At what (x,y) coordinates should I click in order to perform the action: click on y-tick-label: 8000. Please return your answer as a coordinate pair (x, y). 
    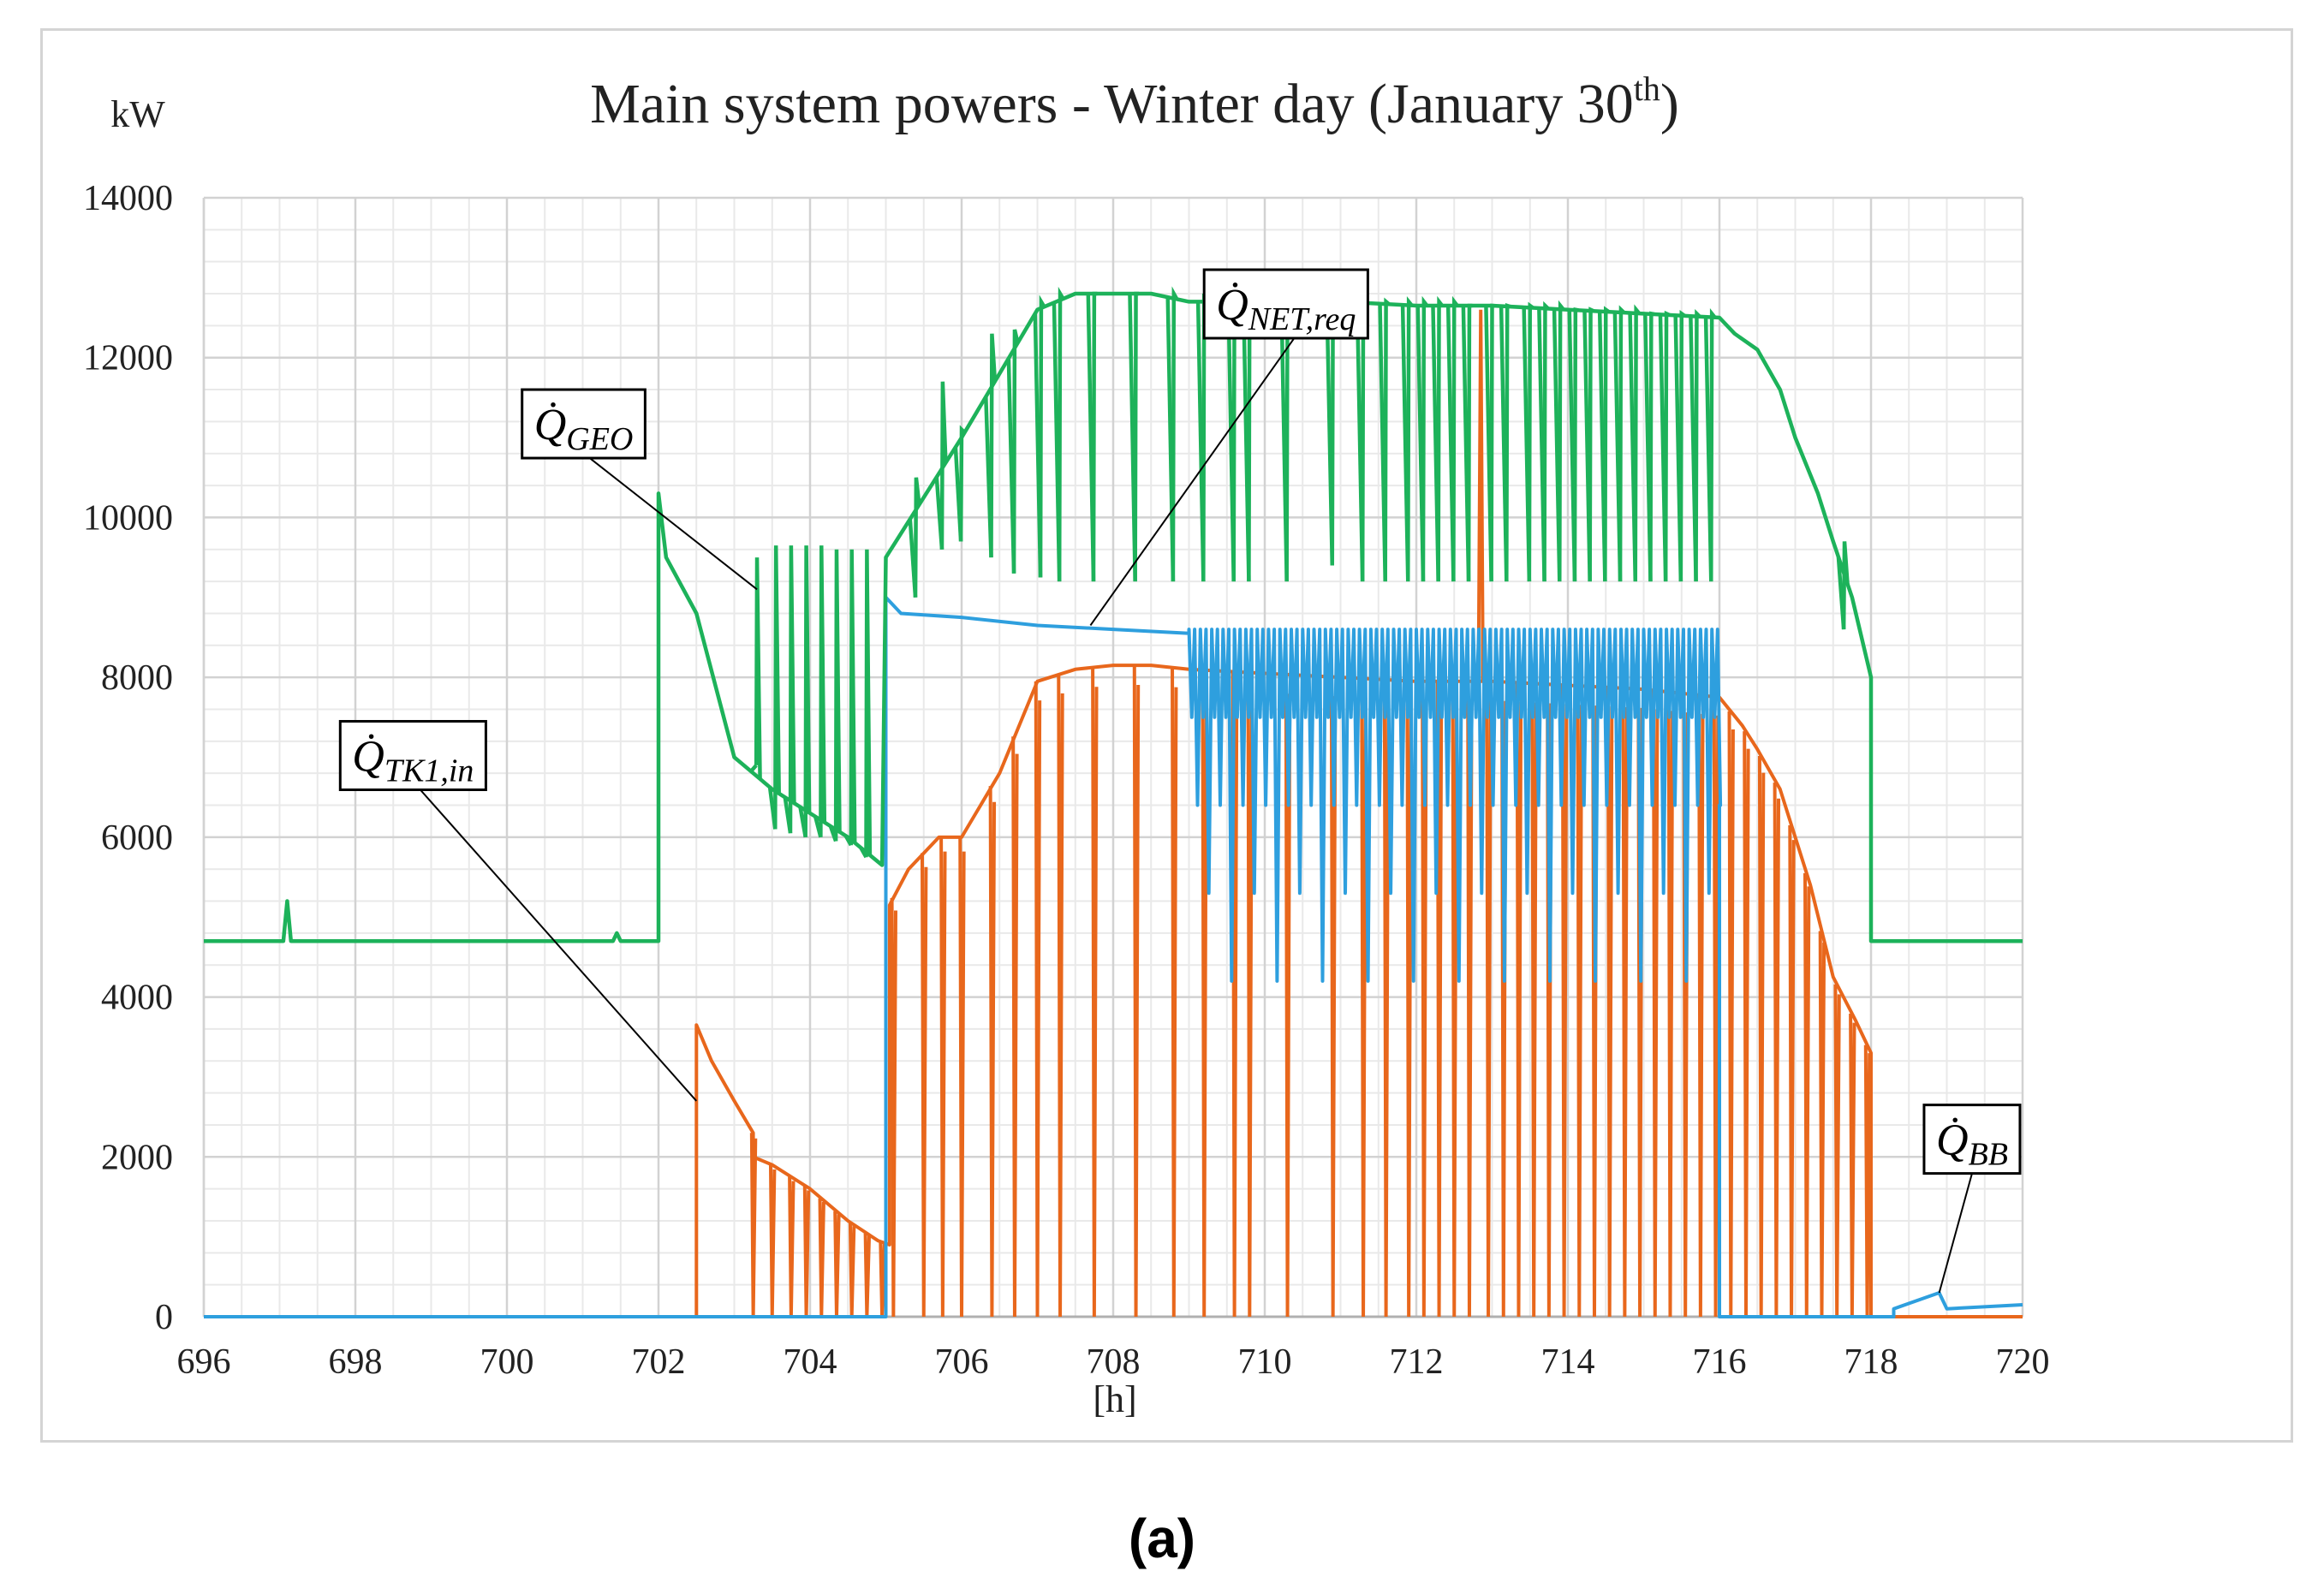
    Looking at the image, I should click on (137, 678).